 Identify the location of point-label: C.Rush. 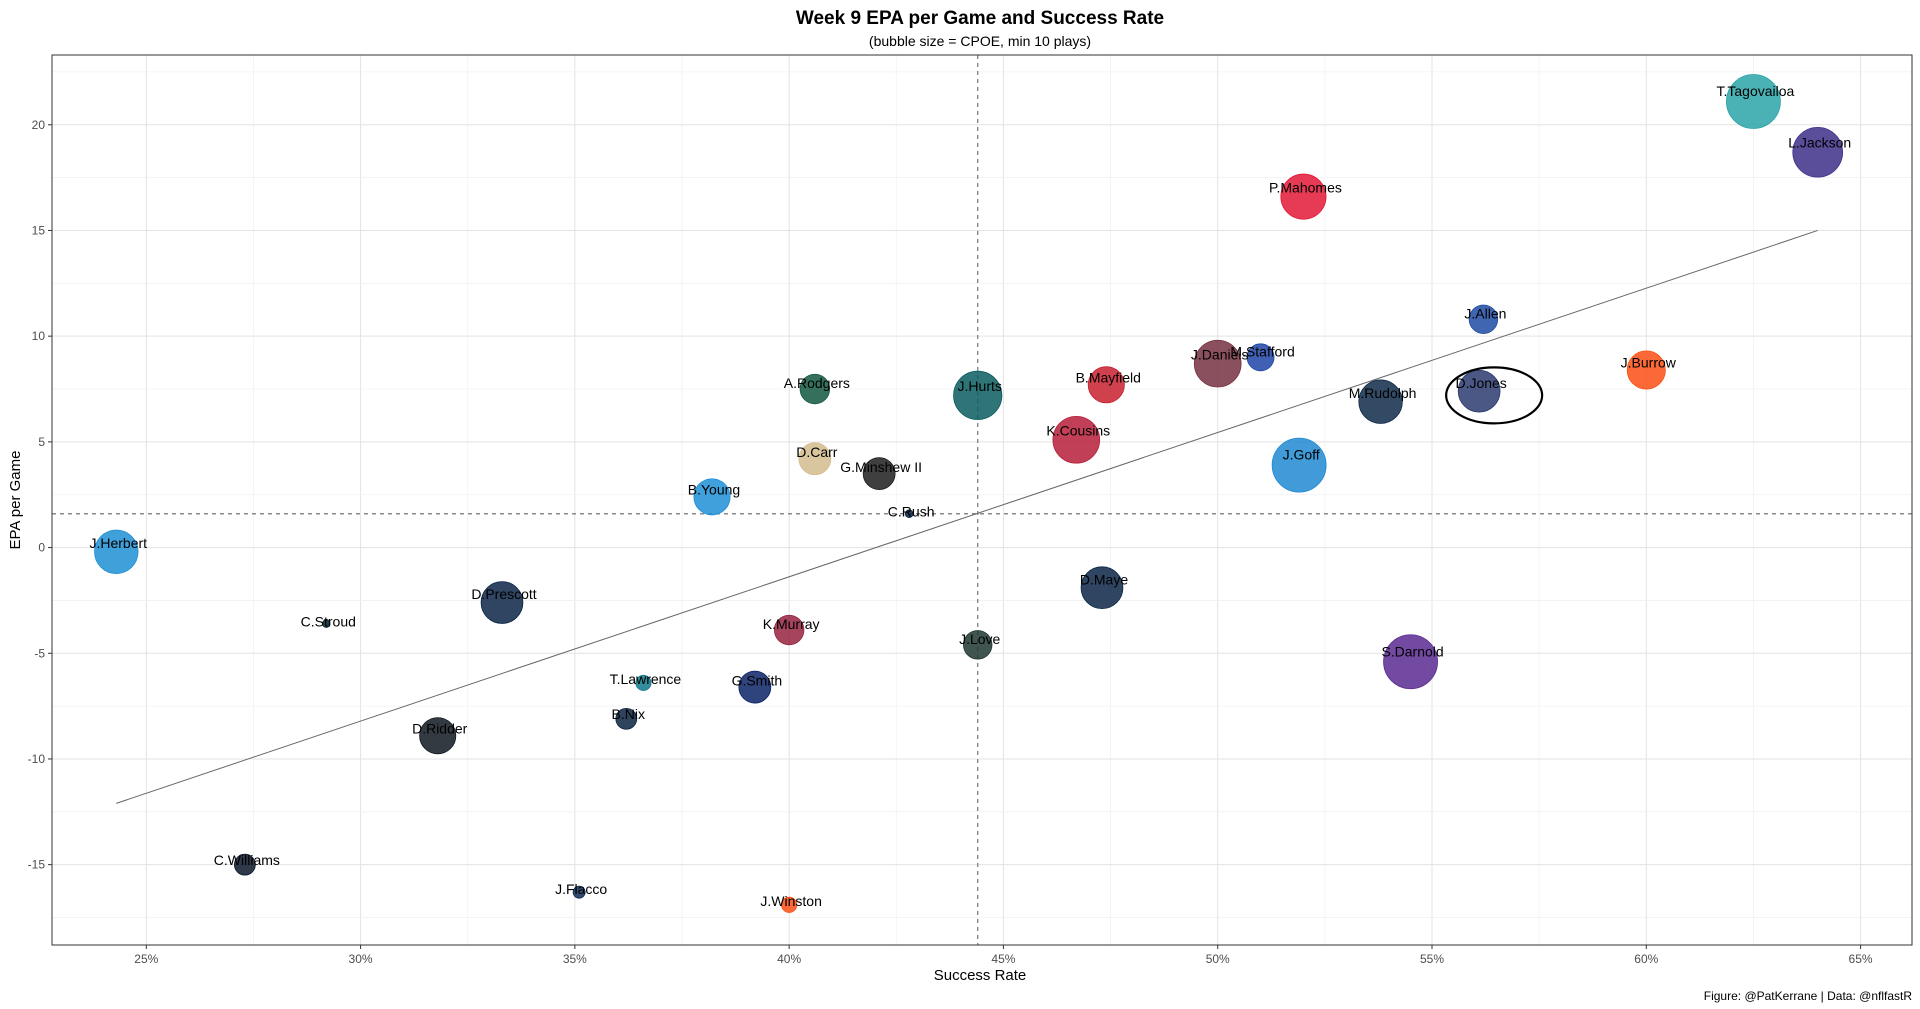
(911, 511).